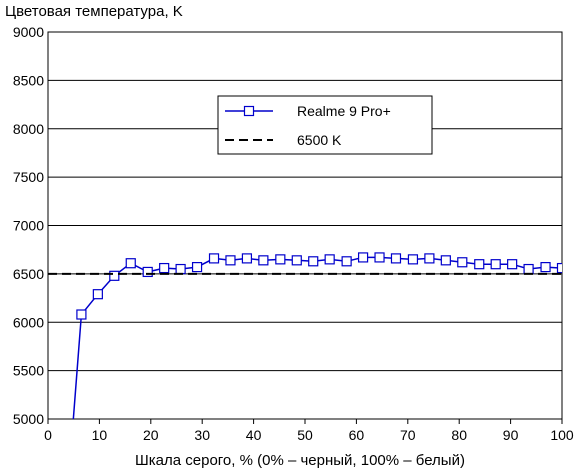 This screenshot has width=574, height=469. What do you see at coordinates (28, 226) in the screenshot?
I see `y-tick-label: 7000` at bounding box center [28, 226].